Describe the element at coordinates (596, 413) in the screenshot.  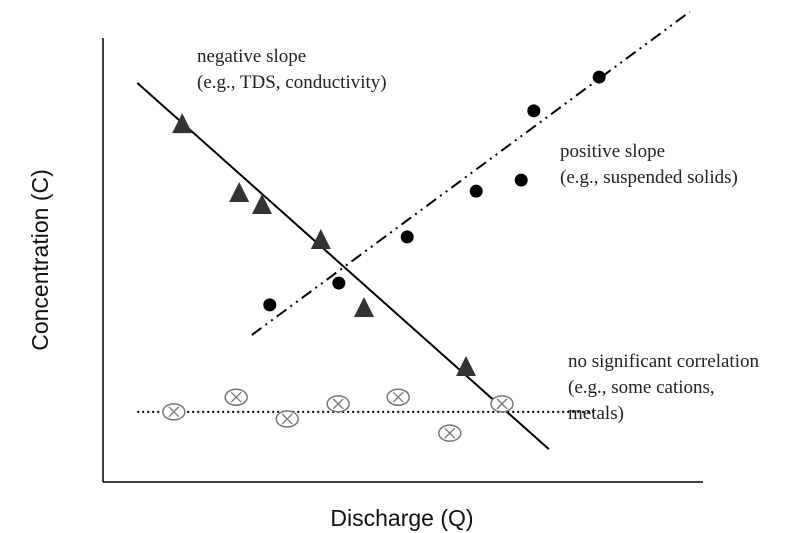
I see `annotation: metals)` at that location.